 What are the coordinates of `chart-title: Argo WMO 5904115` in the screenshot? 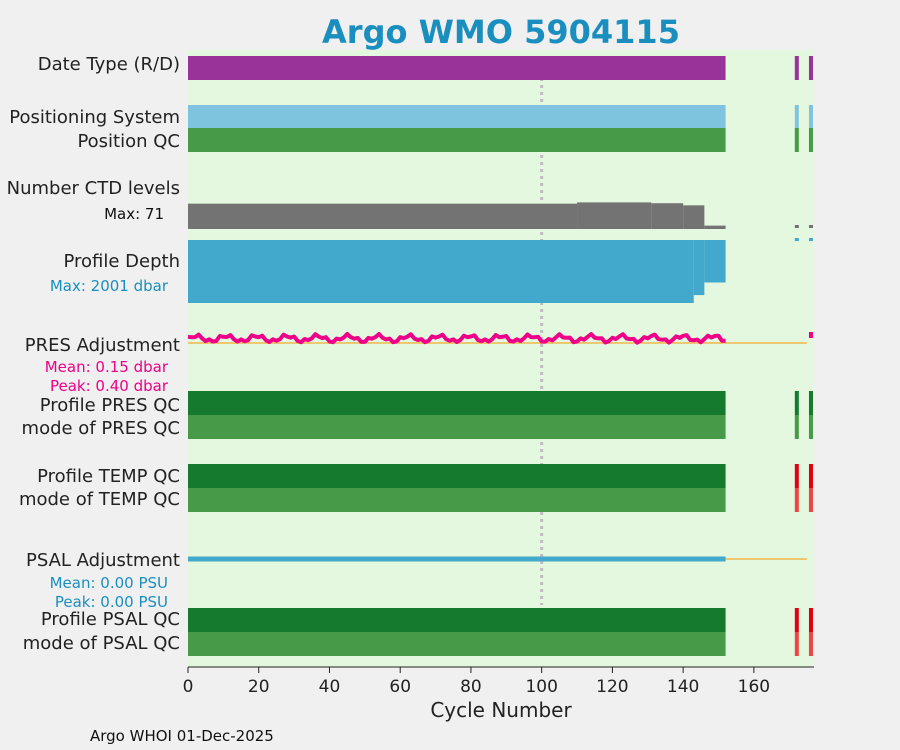 It's located at (501, 32).